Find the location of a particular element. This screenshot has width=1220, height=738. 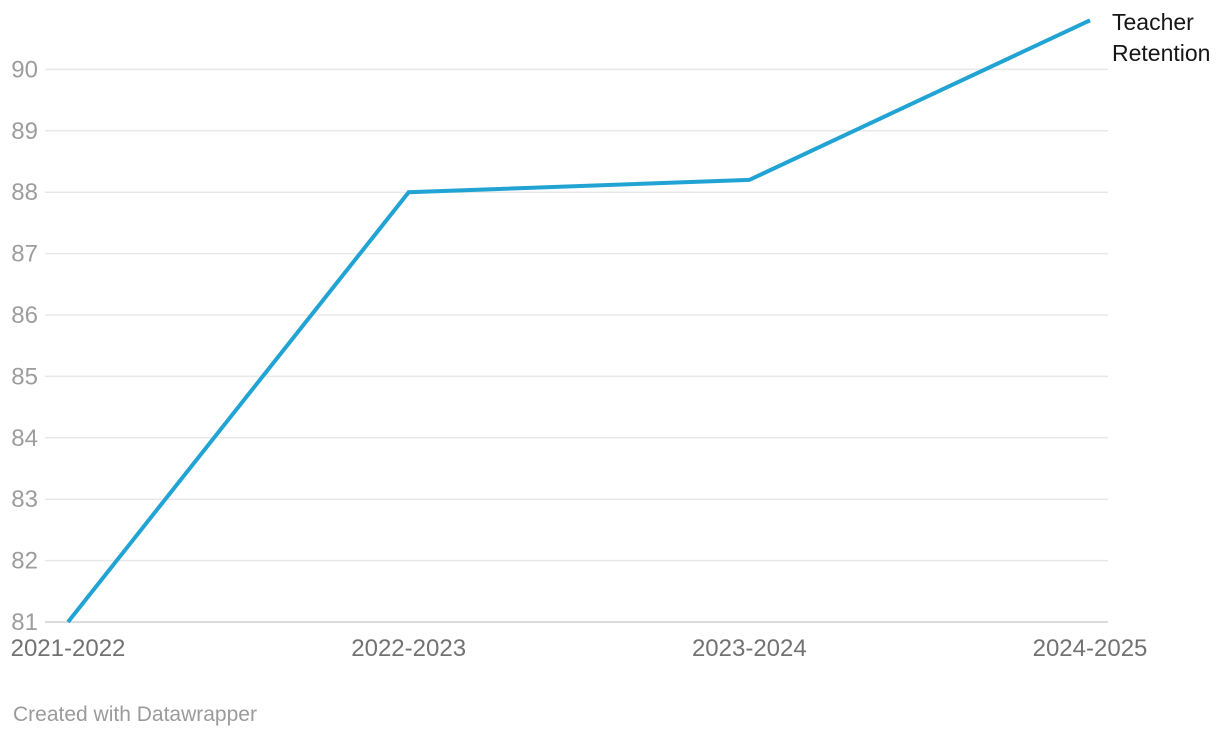

y-tick-label: 81 is located at coordinates (24, 622).